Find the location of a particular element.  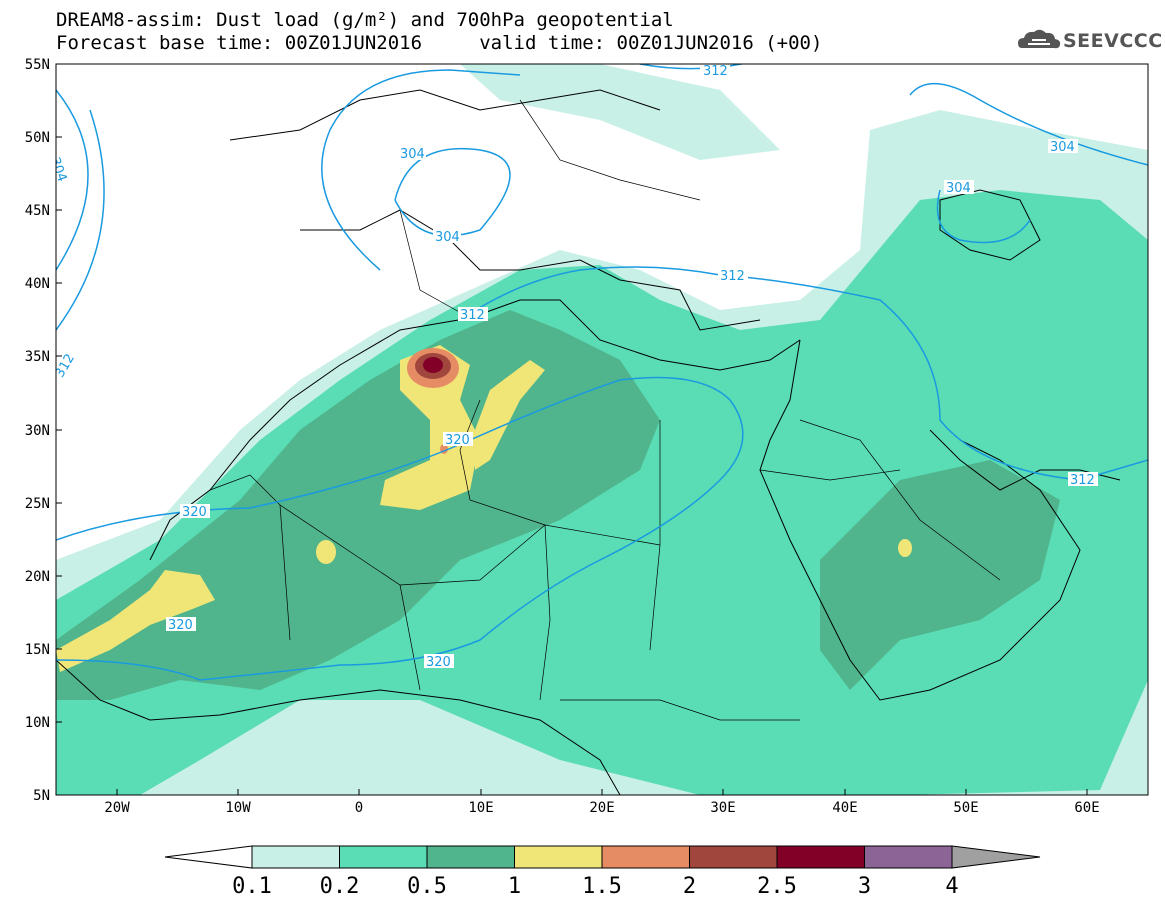

colorbar-label: 1 is located at coordinates (514, 886).